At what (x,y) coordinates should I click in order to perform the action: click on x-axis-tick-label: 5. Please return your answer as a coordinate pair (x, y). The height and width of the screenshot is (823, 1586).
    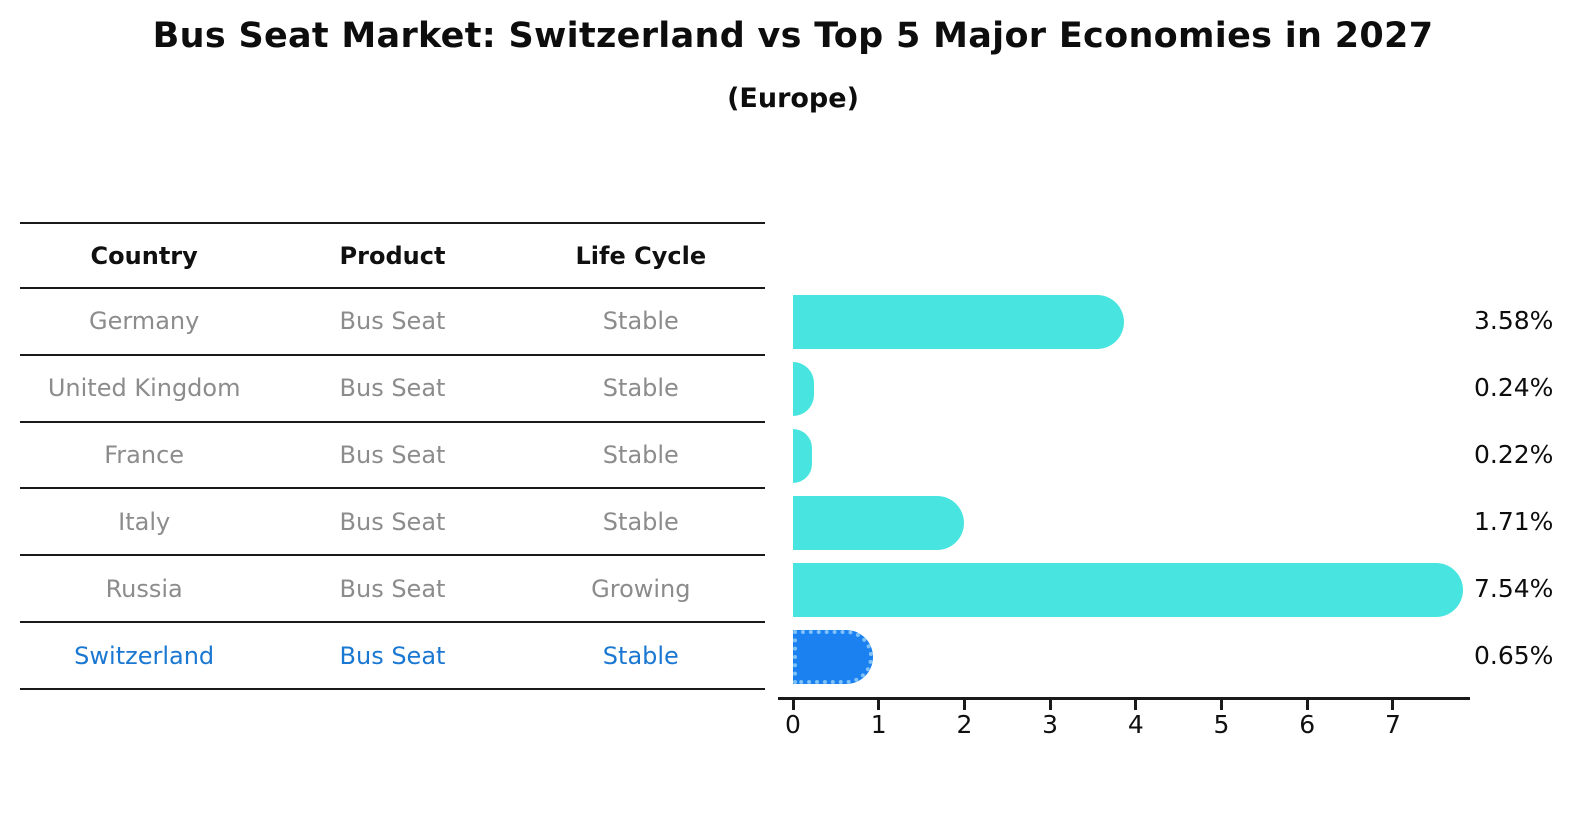
    Looking at the image, I should click on (1221, 724).